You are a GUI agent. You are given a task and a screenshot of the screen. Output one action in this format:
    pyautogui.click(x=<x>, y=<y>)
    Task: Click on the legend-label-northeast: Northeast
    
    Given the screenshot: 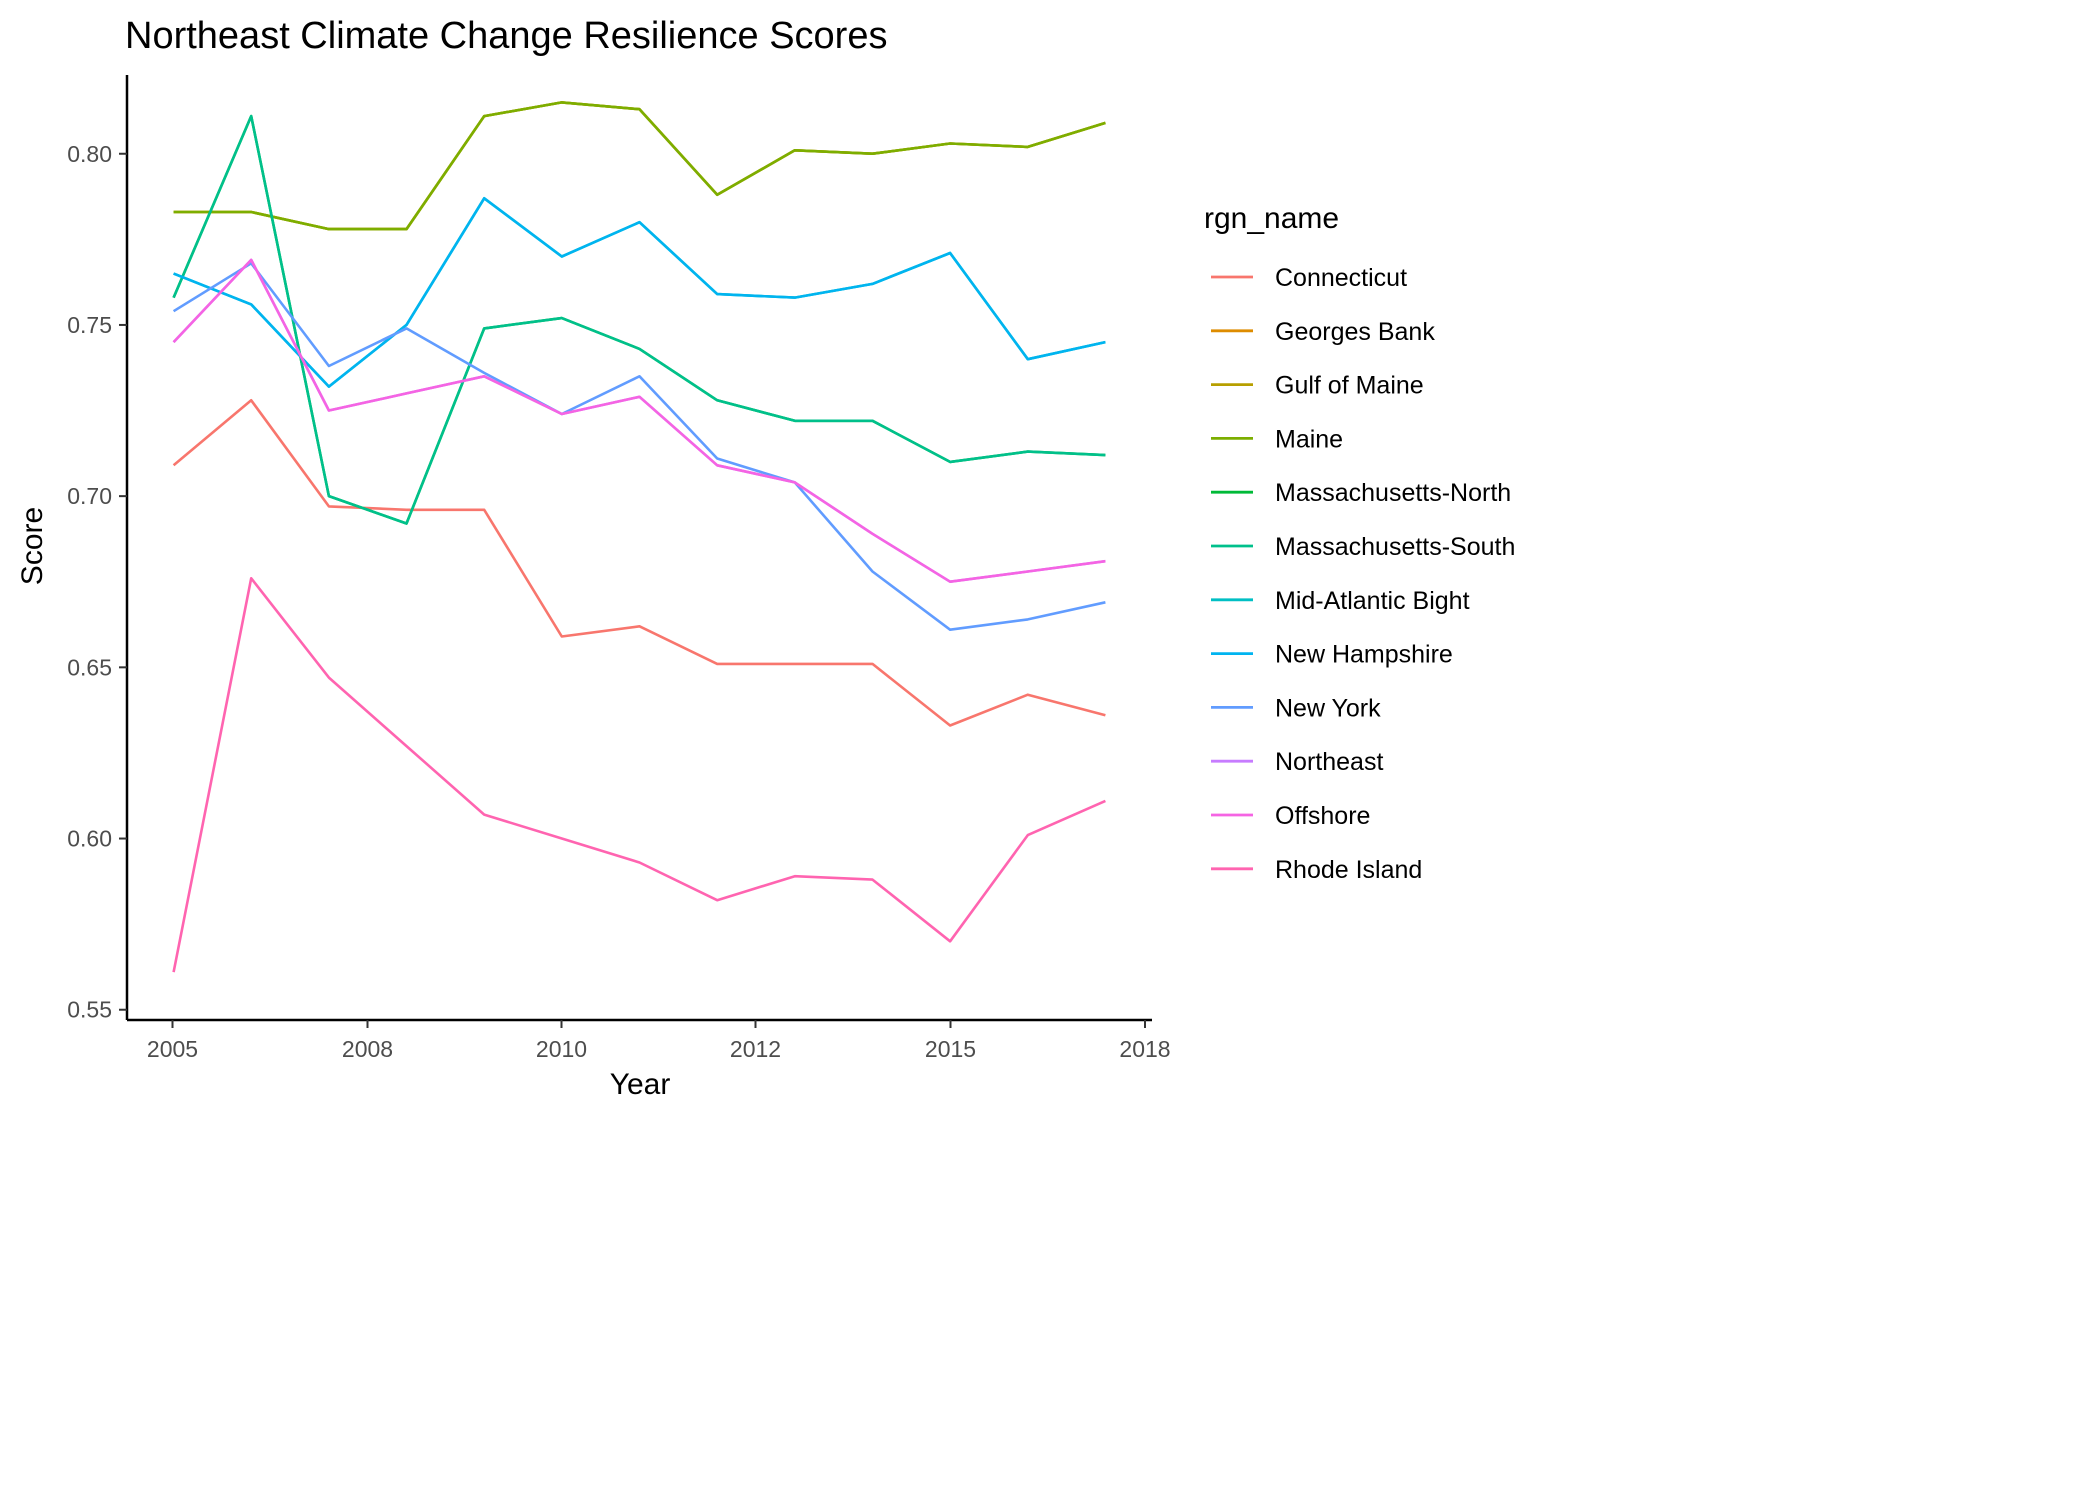 What is the action you would take?
    pyautogui.click(x=1329, y=762)
    